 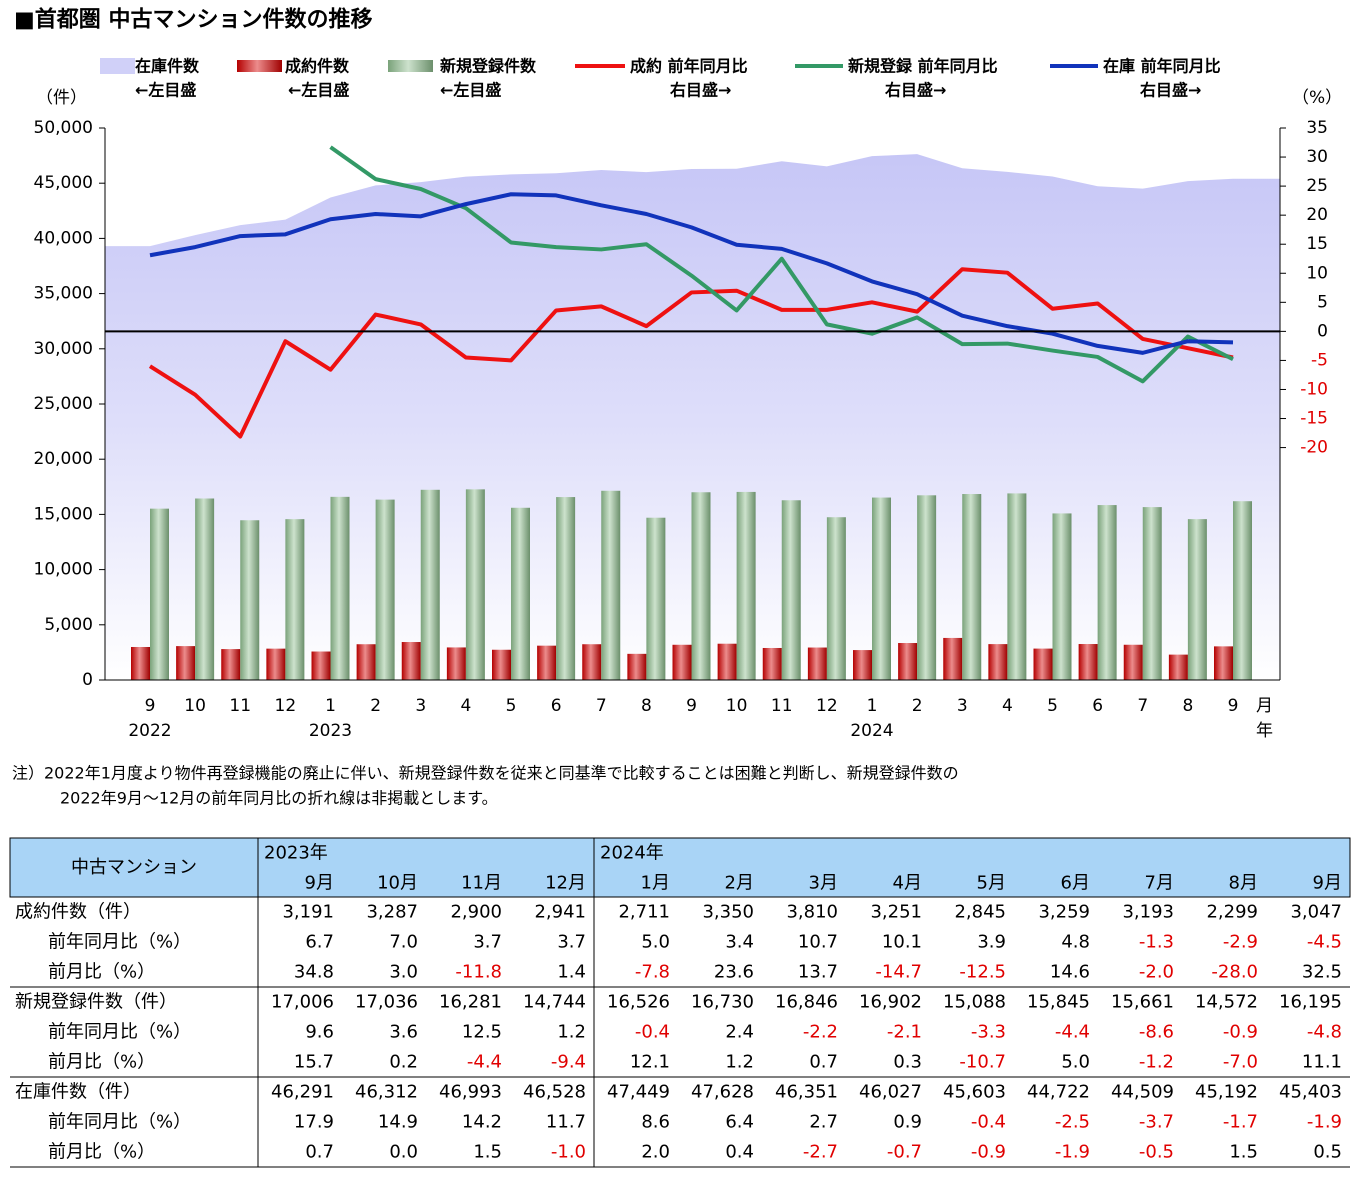 What do you see at coordinates (982, 972) in the screenshot?
I see `table-cell: -12.5` at bounding box center [982, 972].